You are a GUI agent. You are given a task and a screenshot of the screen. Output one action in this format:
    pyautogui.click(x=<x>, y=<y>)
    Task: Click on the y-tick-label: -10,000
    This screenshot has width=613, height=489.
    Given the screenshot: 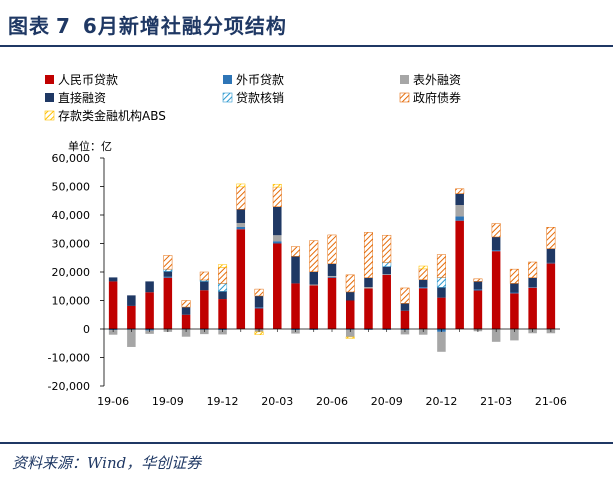 What is the action you would take?
    pyautogui.click(x=69, y=358)
    